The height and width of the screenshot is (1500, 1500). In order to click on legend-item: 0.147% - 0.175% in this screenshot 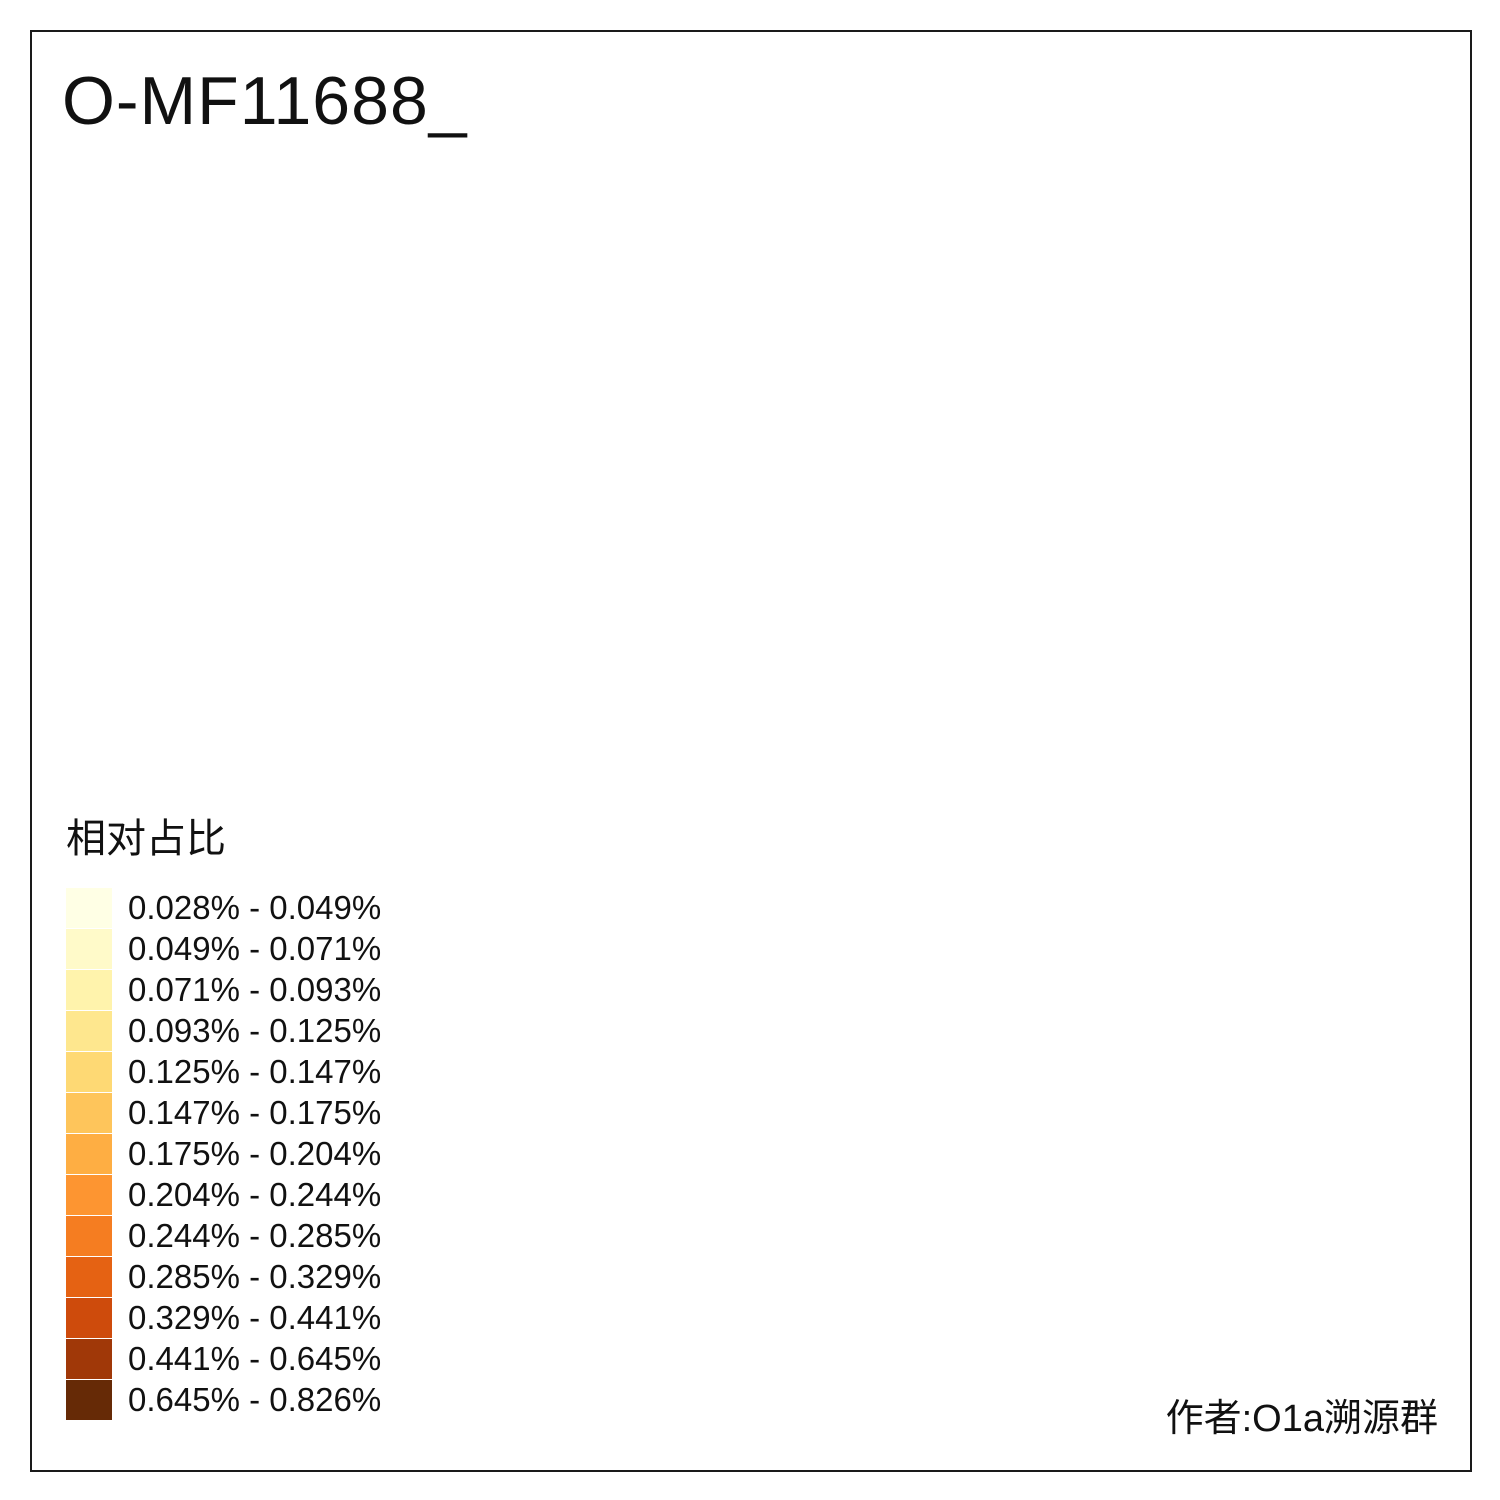, I will do `click(223, 1113)`.